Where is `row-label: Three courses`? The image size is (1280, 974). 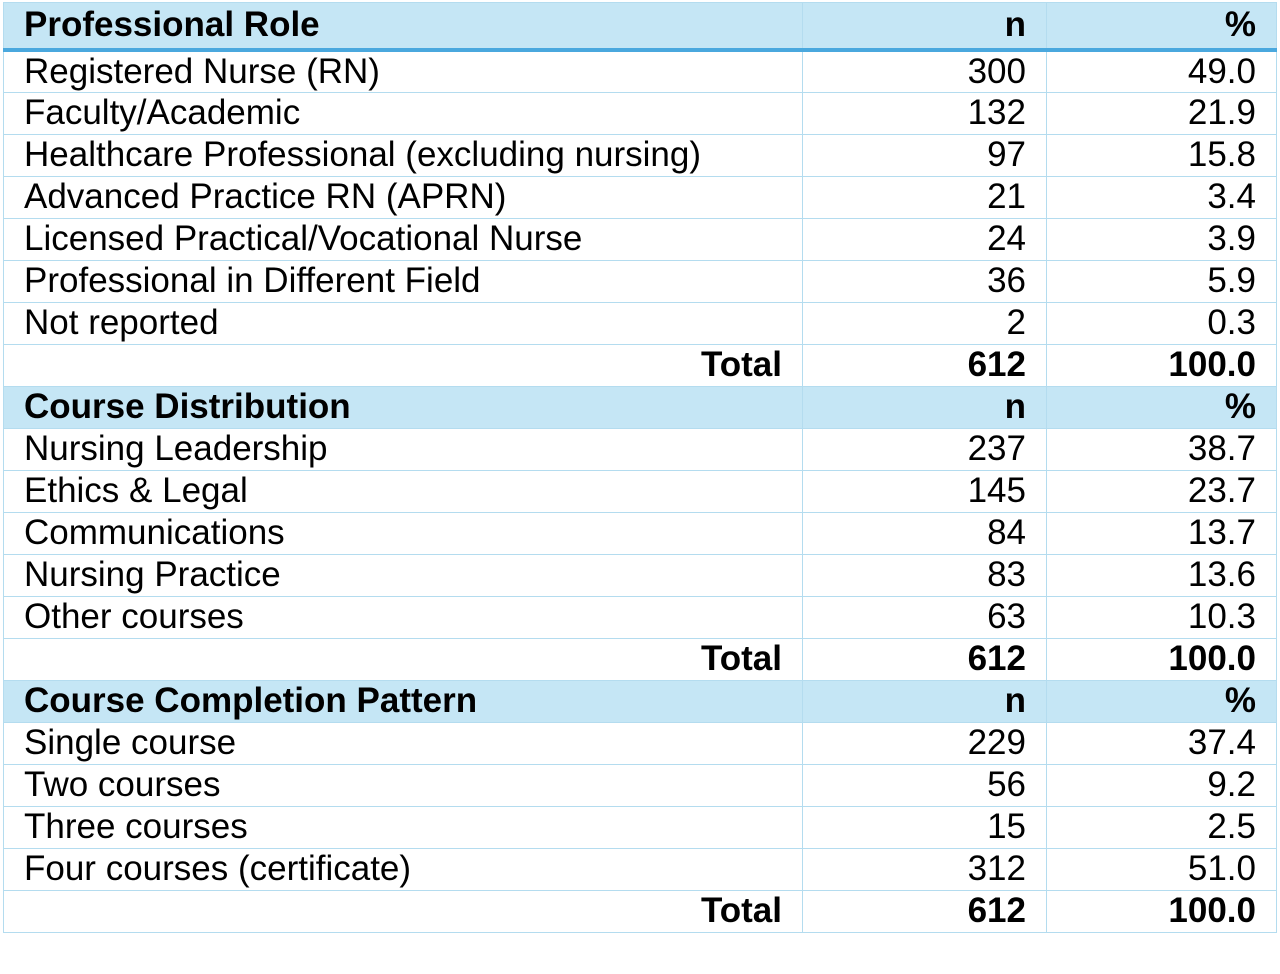
row-label: Three courses is located at coordinates (403, 827).